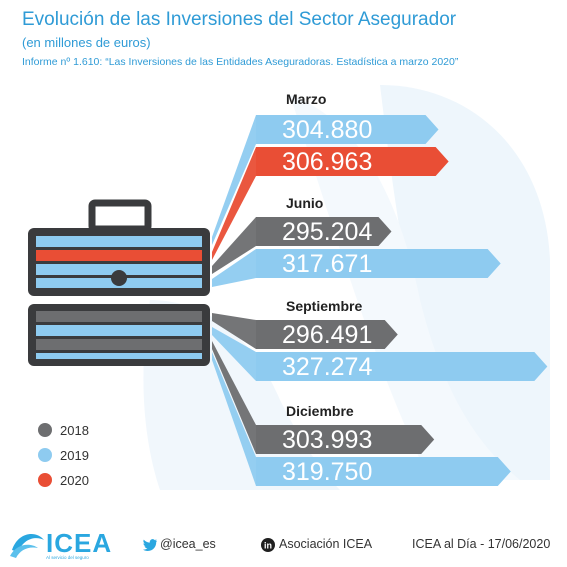  I want to click on linkedin-icon-glyph: in, so click(268, 545).